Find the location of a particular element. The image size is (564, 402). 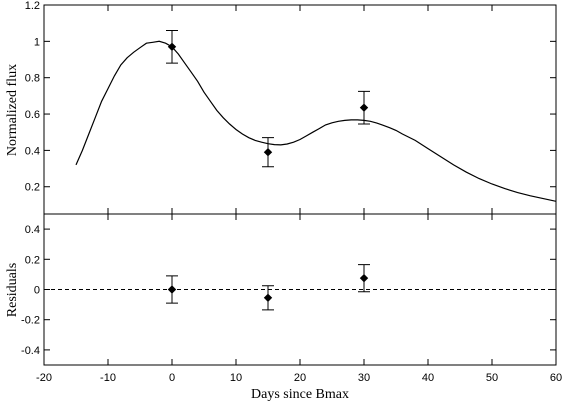

y-axis-title-residuals: Residuals is located at coordinates (12, 290).